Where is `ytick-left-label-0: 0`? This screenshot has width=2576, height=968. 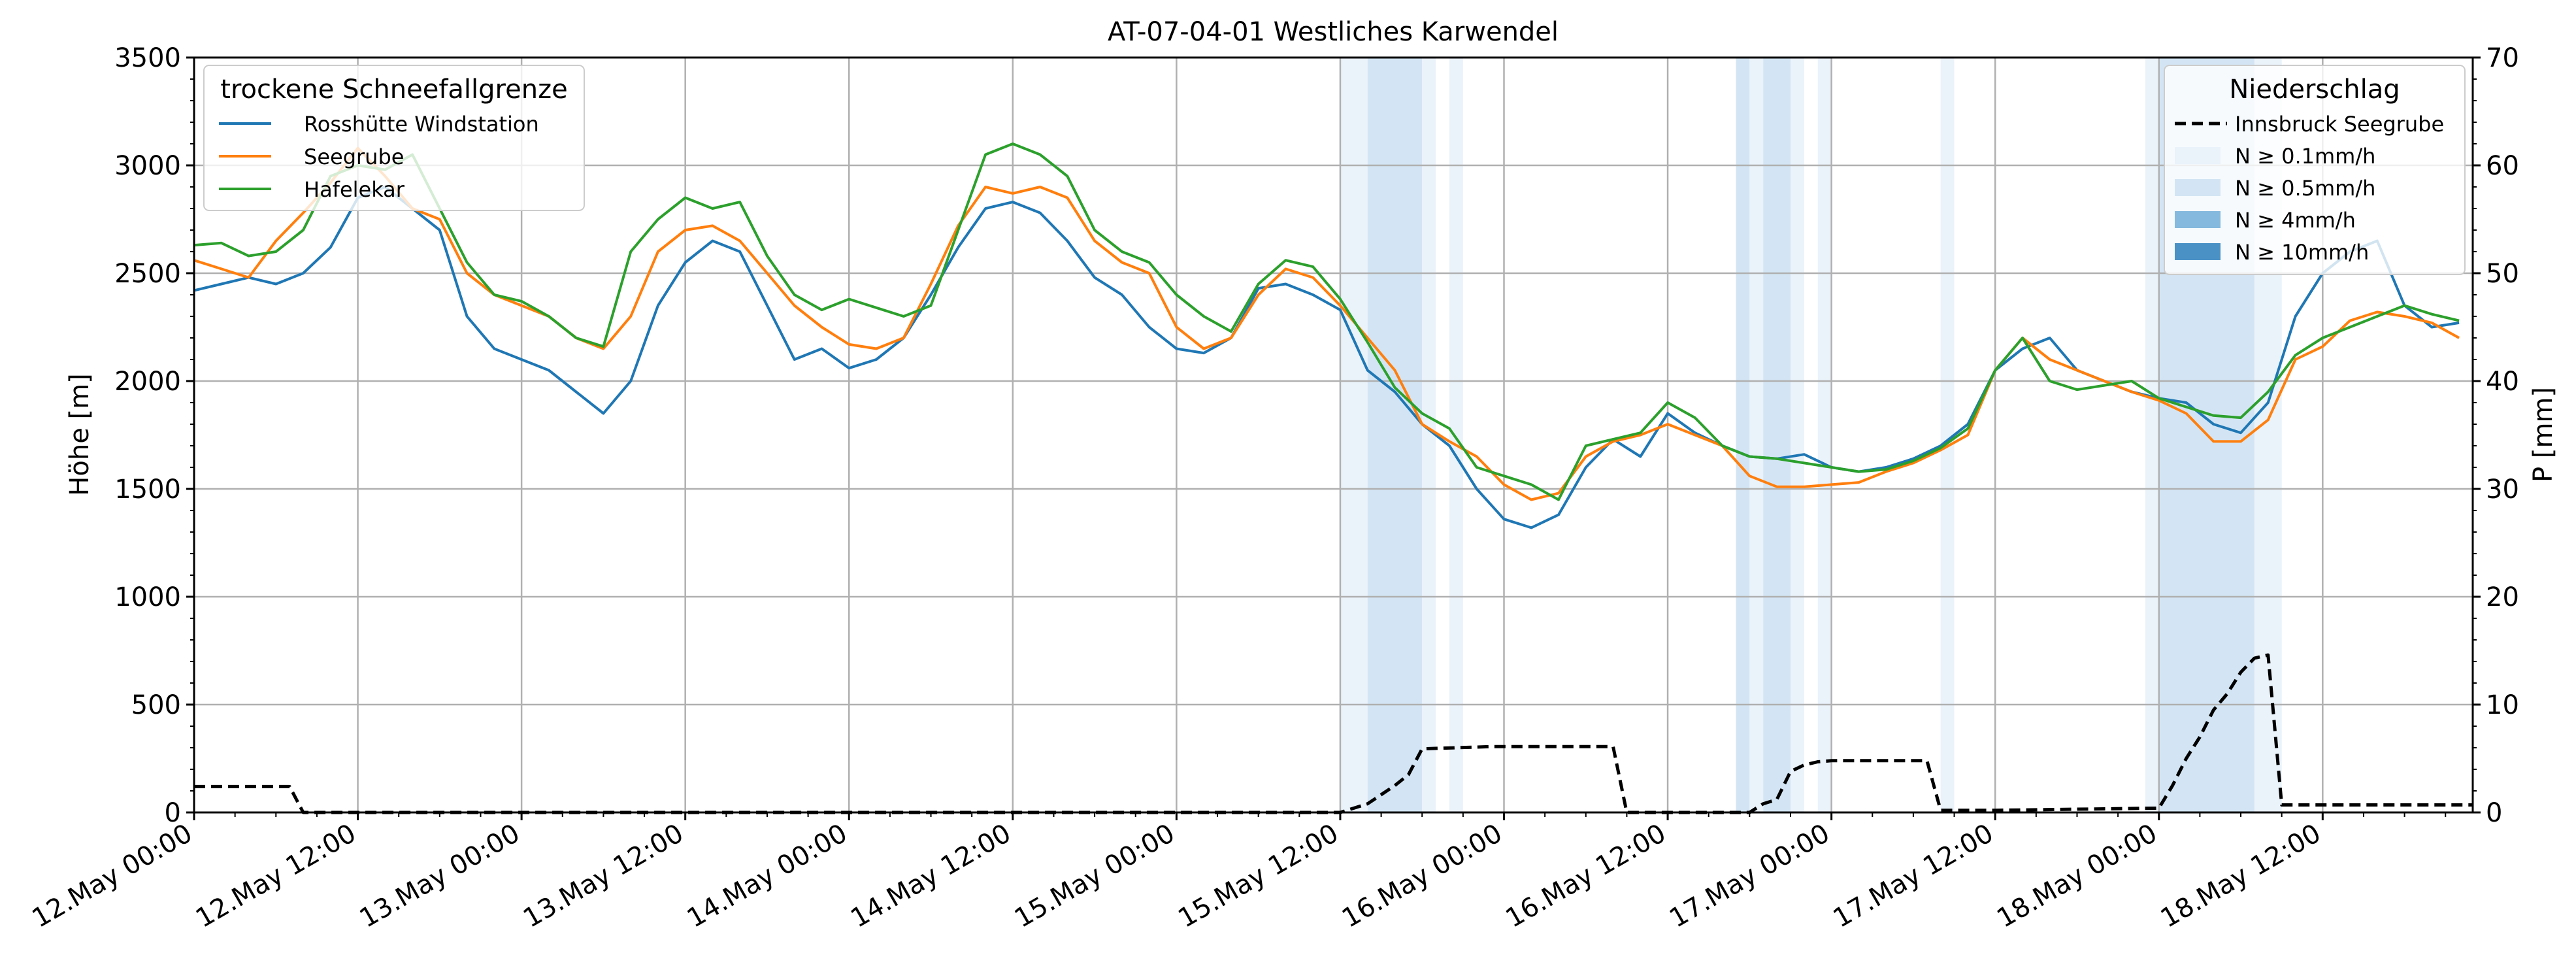 ytick-left-label-0: 0 is located at coordinates (173, 813).